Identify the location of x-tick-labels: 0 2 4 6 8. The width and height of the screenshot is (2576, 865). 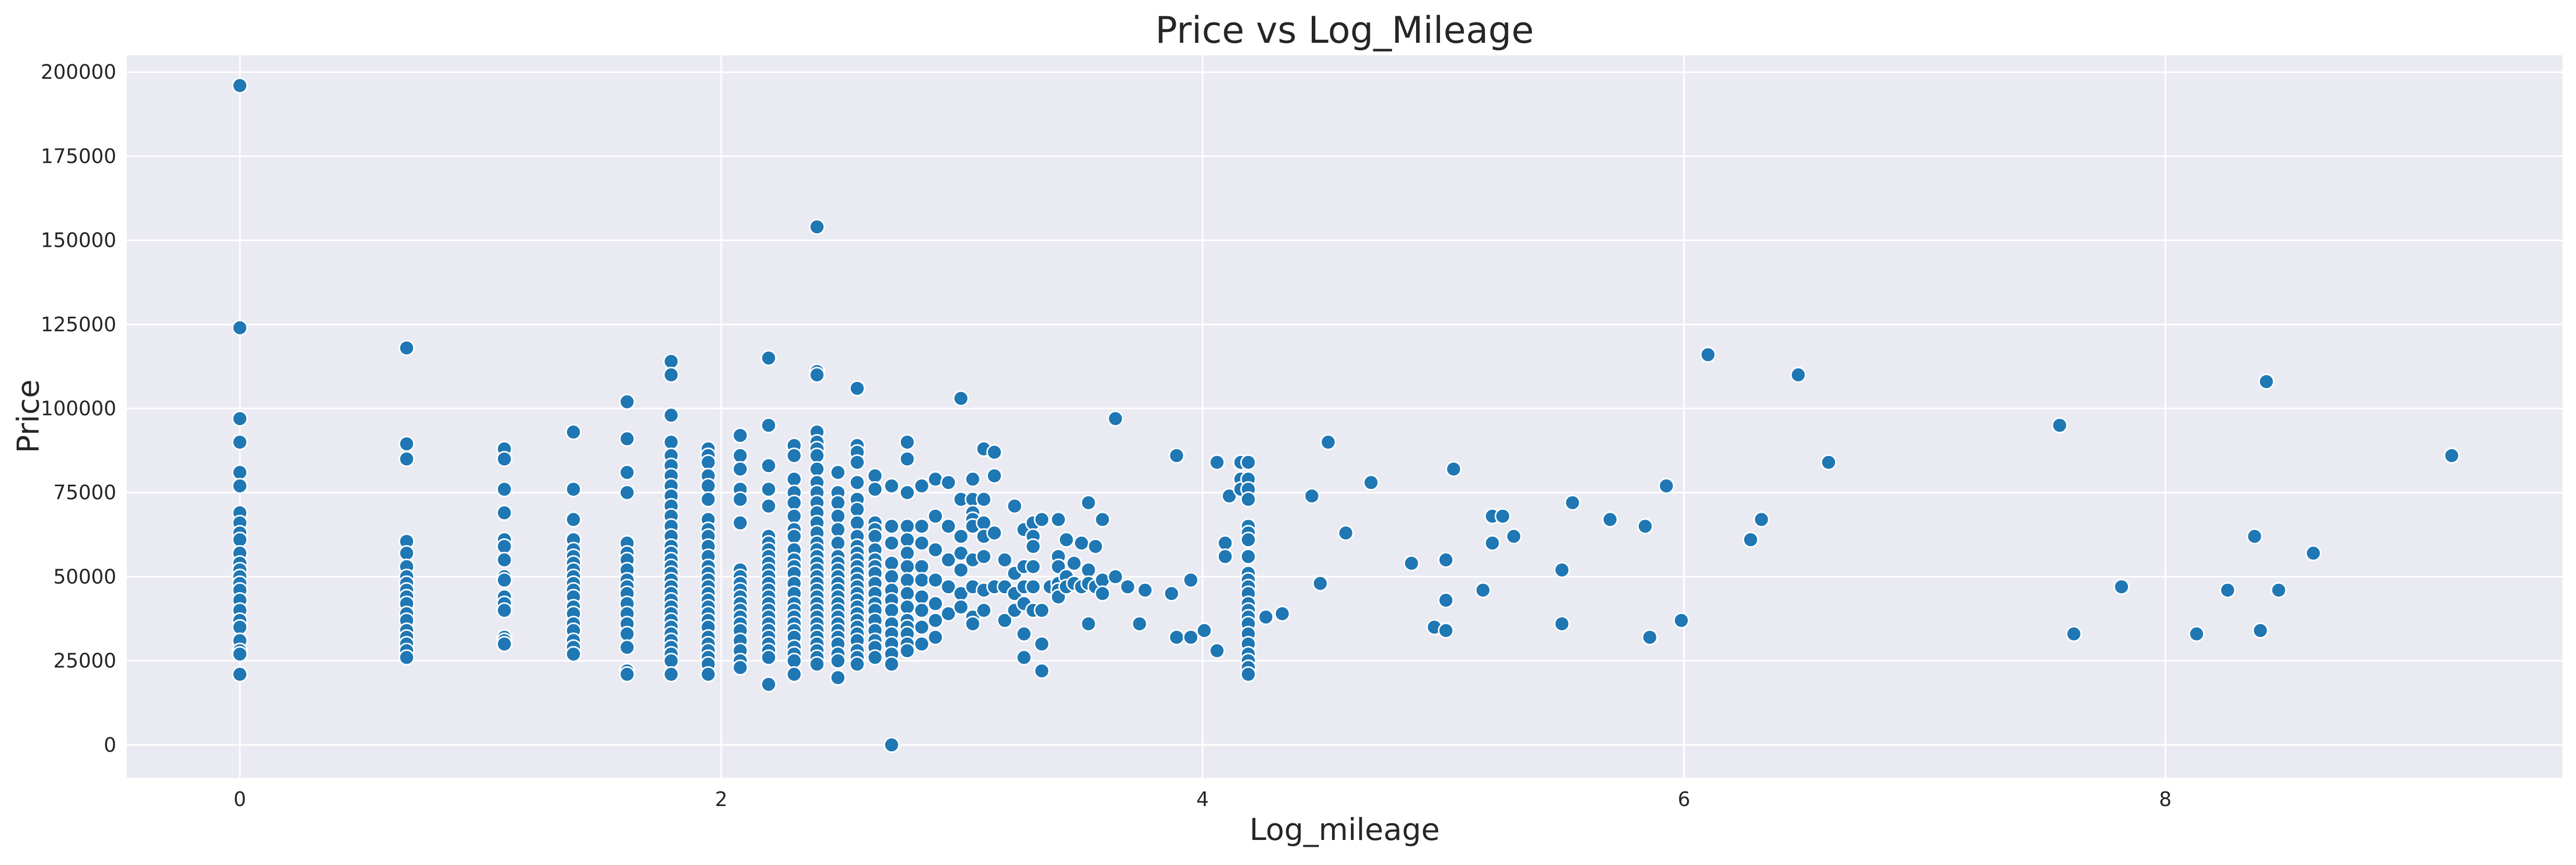
(1203, 800).